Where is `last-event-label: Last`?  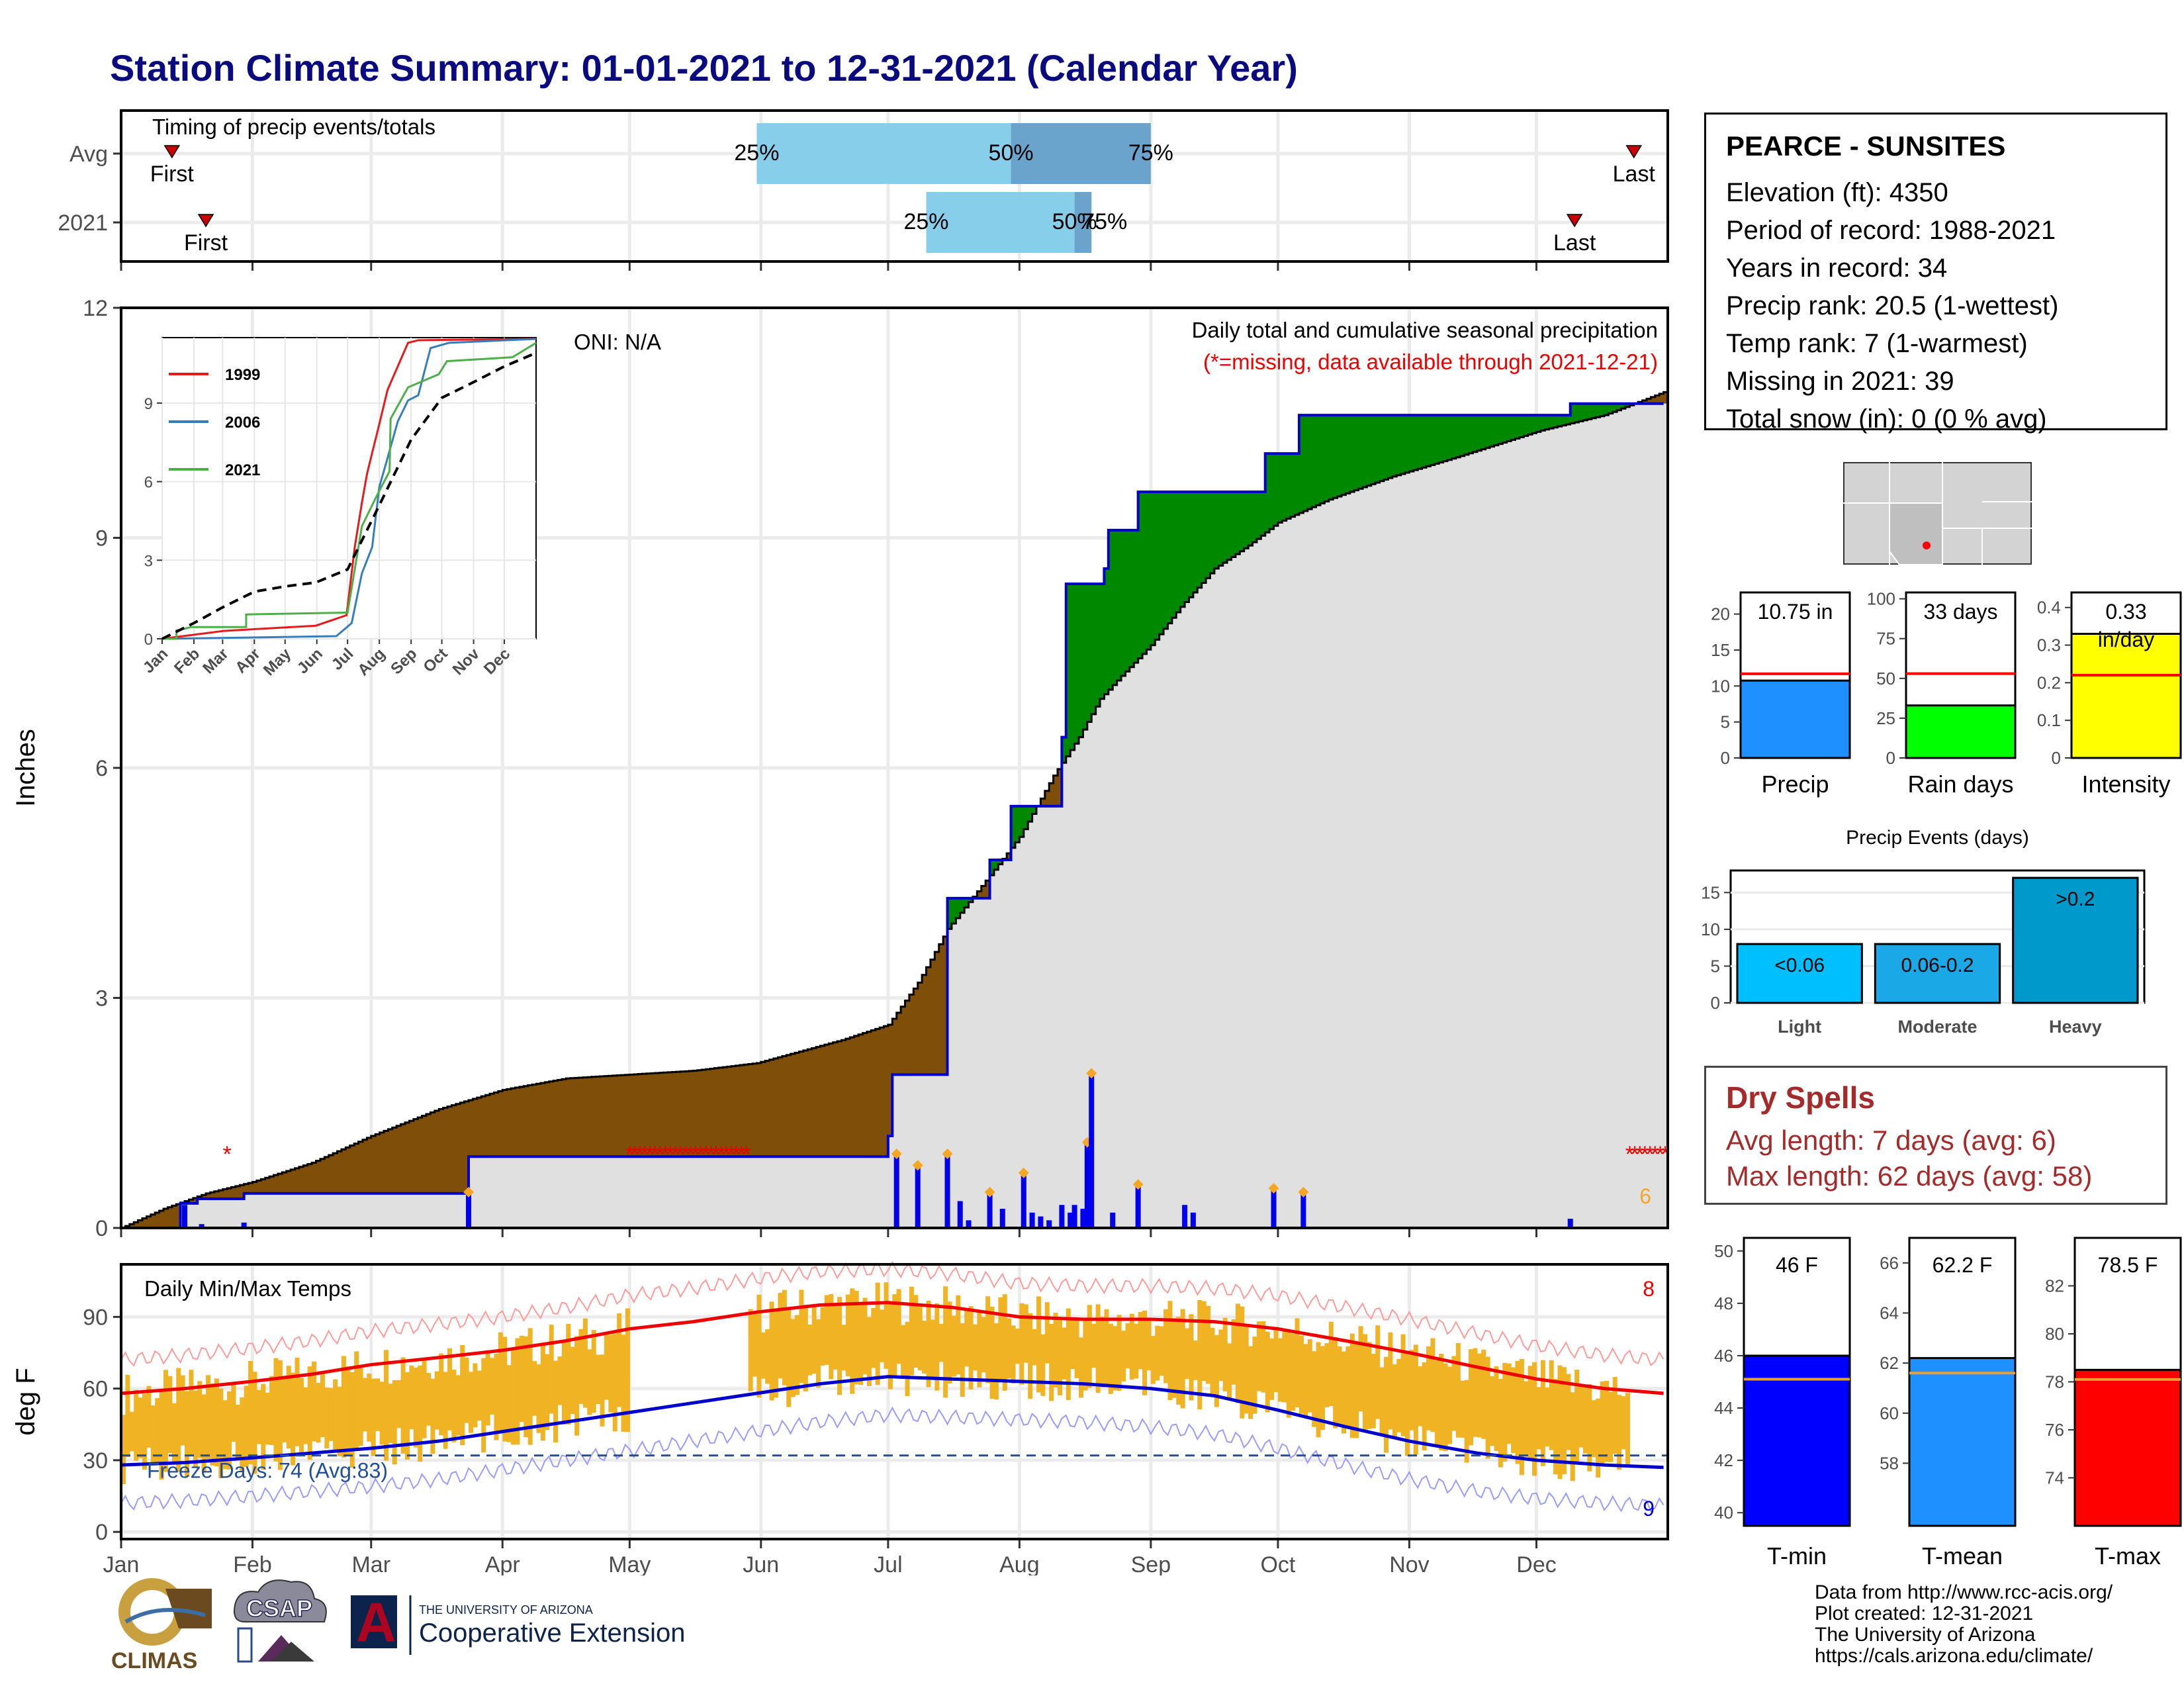
last-event-label: Last is located at coordinates (1575, 243).